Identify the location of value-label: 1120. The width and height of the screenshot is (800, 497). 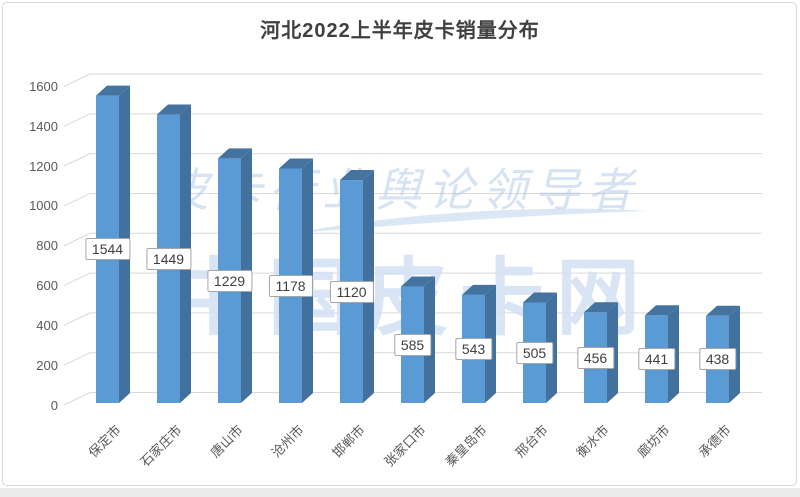
(351, 291).